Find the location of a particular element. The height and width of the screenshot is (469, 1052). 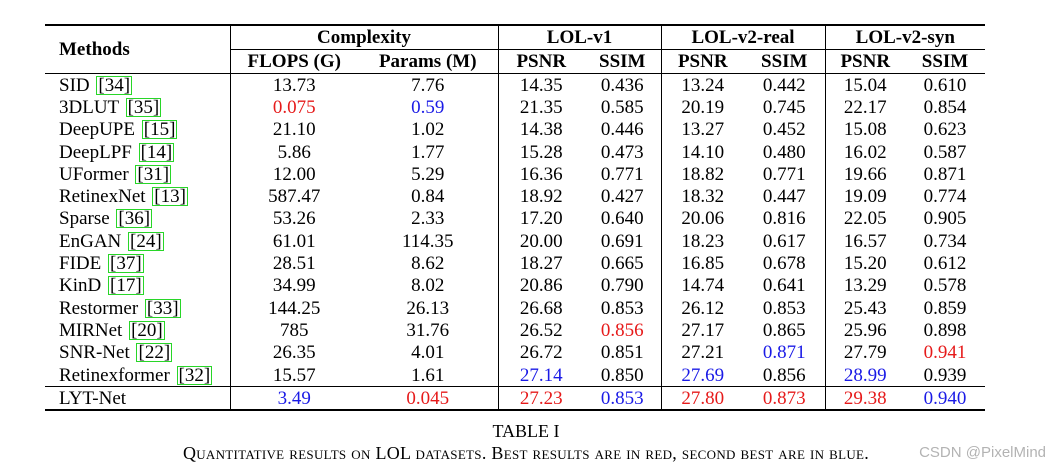

citation-link: [13] is located at coordinates (170, 197).